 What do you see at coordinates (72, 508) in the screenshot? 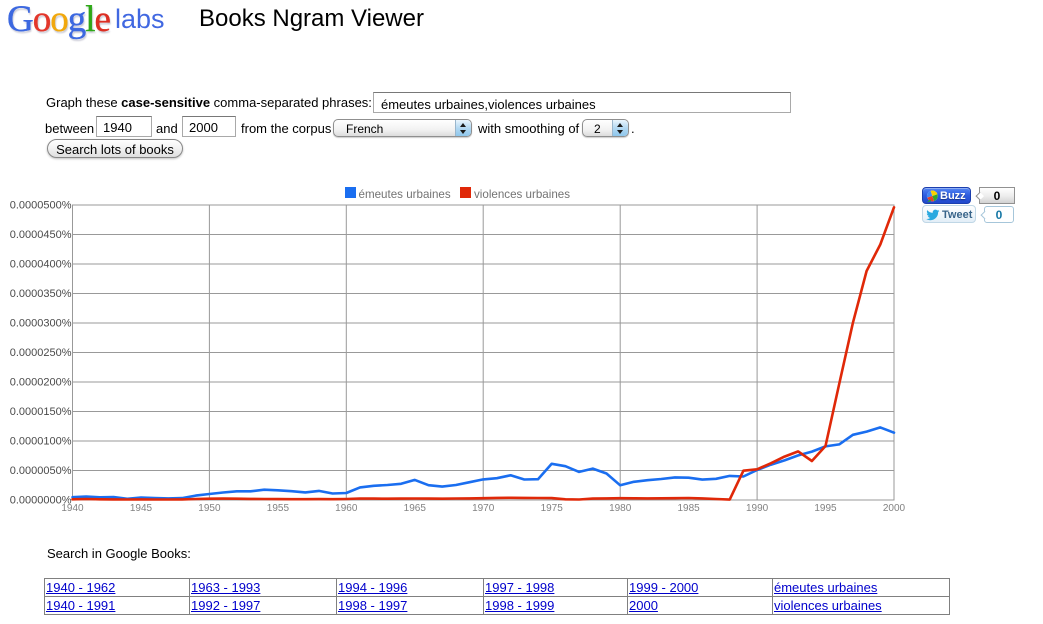
I see `svg-text: 1940` at bounding box center [72, 508].